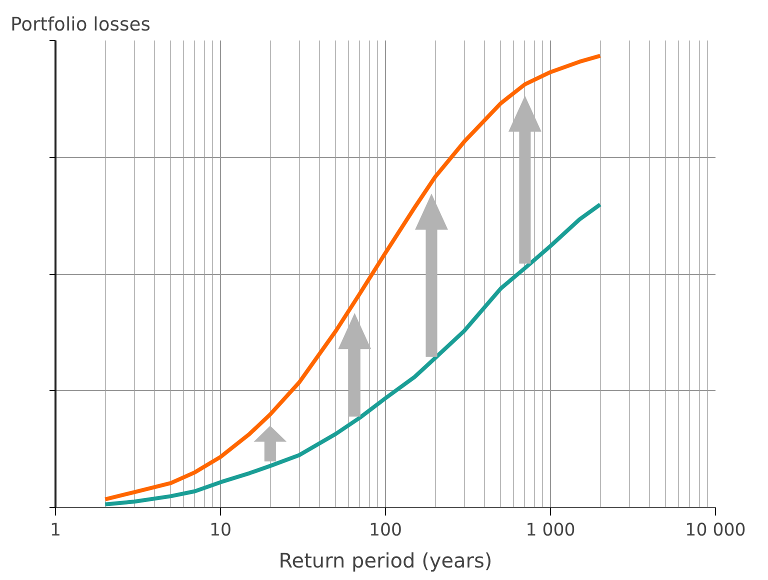 This screenshot has width=768, height=580. Describe the element at coordinates (715, 530) in the screenshot. I see `x-tick-label: 10 000` at that location.